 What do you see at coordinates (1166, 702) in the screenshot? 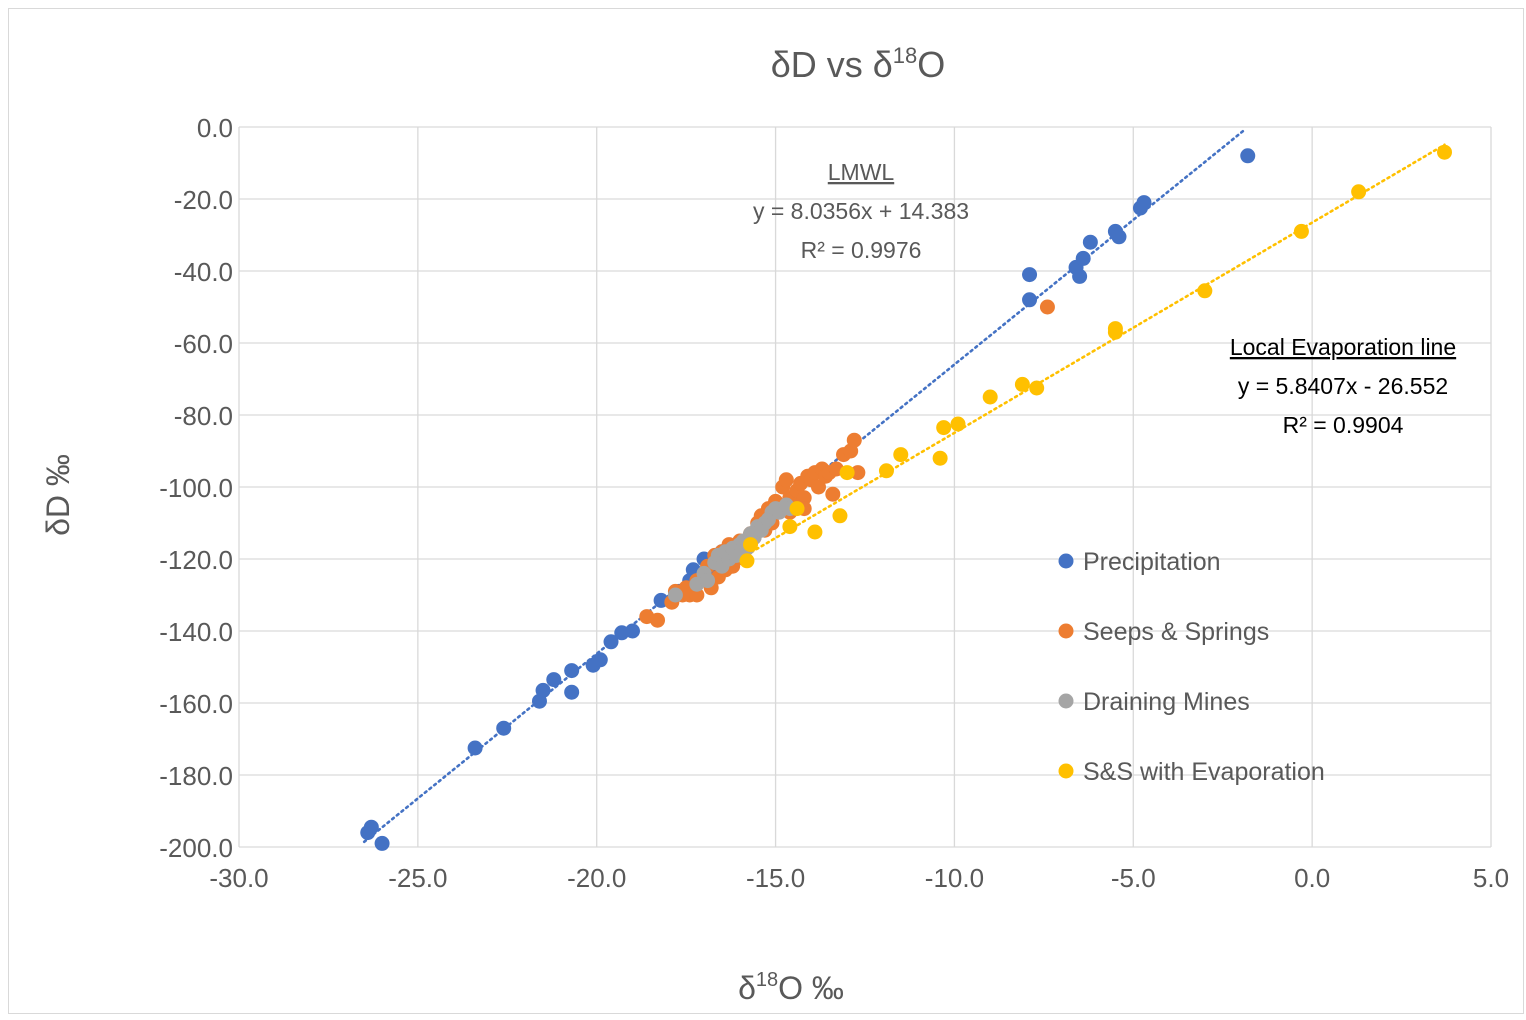
I see `legend-label: Draining Mines` at bounding box center [1166, 702].